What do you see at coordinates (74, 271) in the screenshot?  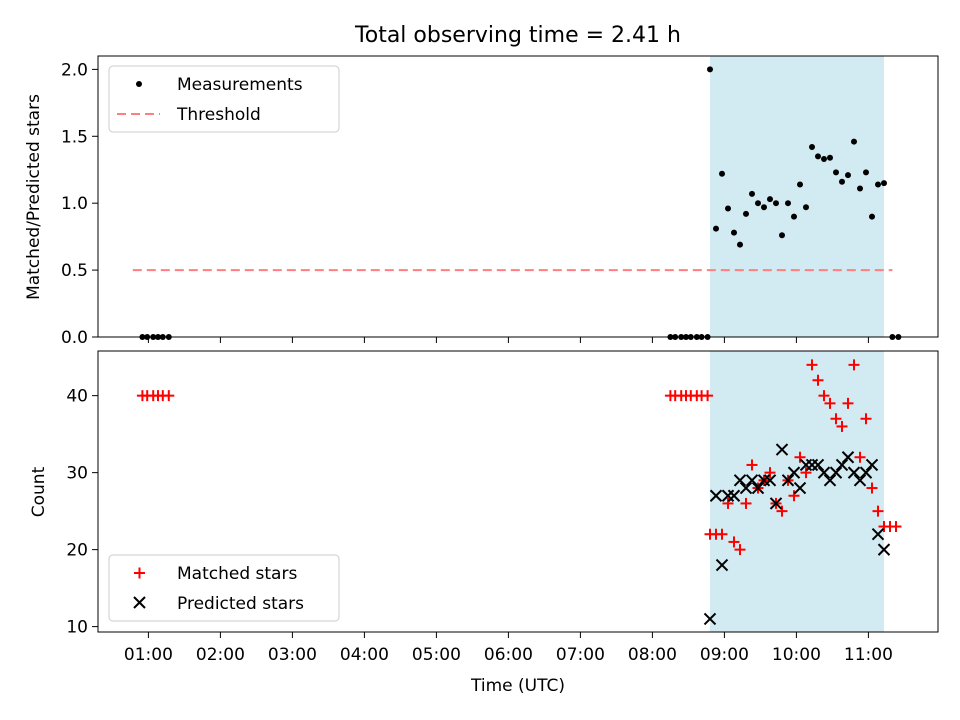 I see `top-y-tick-label: 0.5` at bounding box center [74, 271].